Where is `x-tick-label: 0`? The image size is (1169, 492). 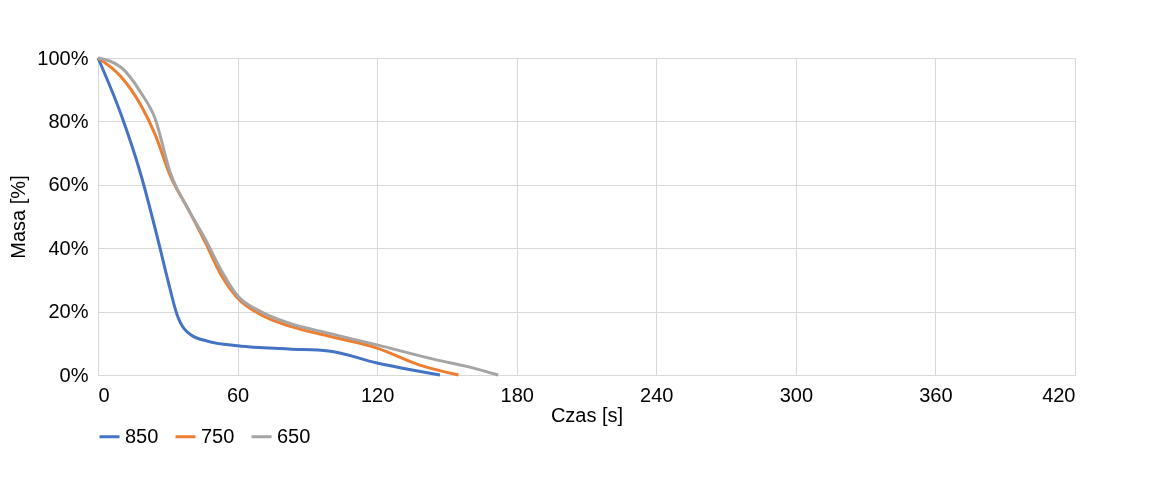 x-tick-label: 0 is located at coordinates (104, 394).